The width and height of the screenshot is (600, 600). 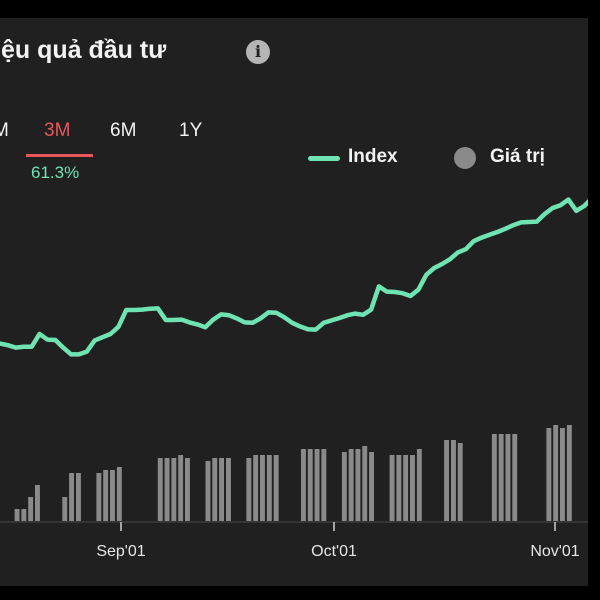 I want to click on tab-3m: 3M, so click(x=57, y=130).